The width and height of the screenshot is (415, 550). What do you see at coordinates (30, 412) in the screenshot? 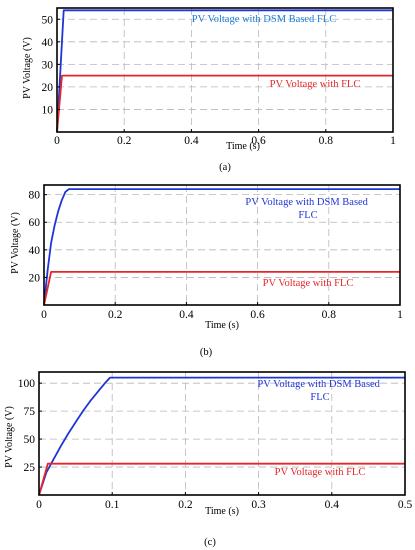
I see `y-tick-label: 75` at bounding box center [30, 412].